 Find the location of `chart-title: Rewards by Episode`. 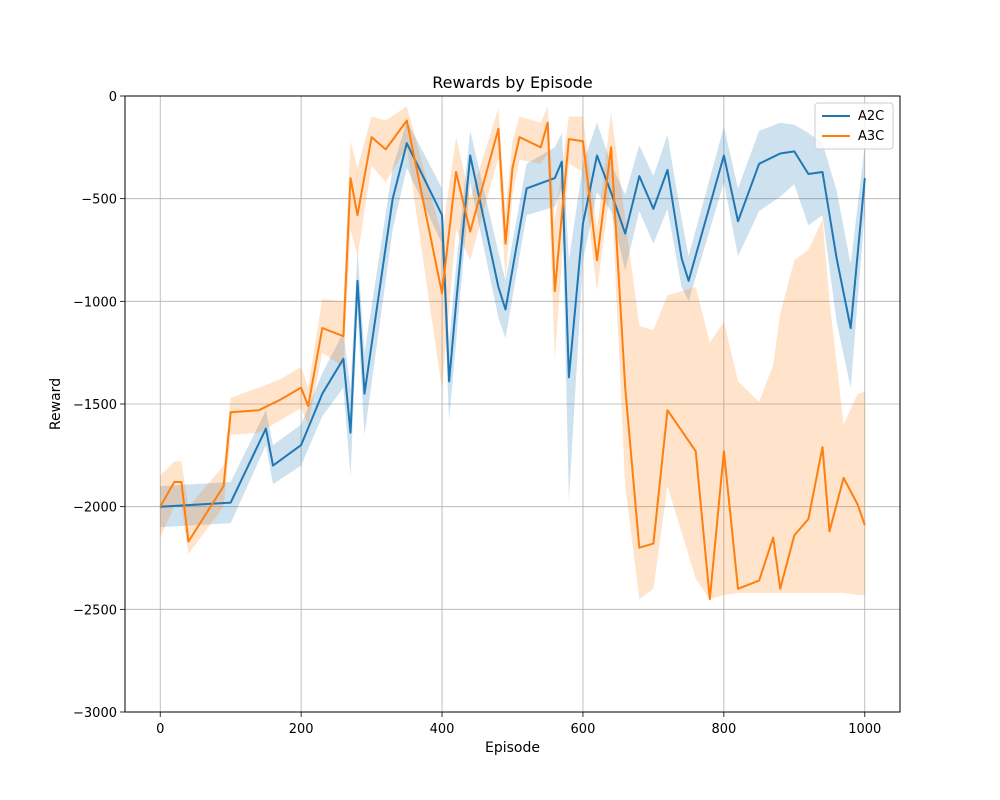

chart-title: Rewards by Episode is located at coordinates (512, 82).